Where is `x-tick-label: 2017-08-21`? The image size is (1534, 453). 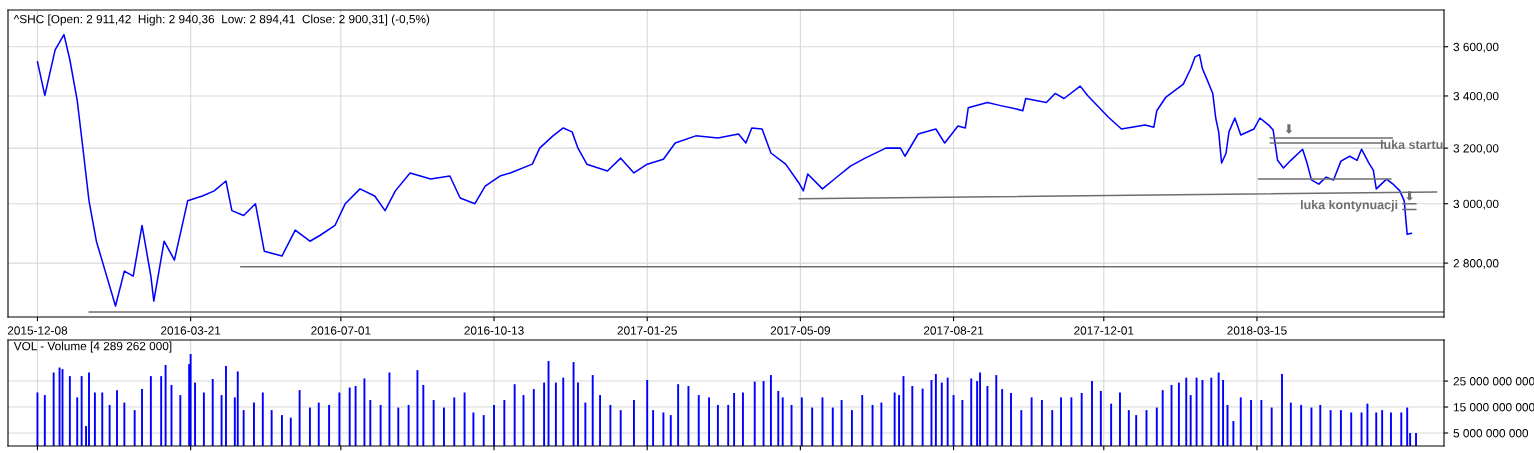 x-tick-label: 2017-08-21 is located at coordinates (953, 330).